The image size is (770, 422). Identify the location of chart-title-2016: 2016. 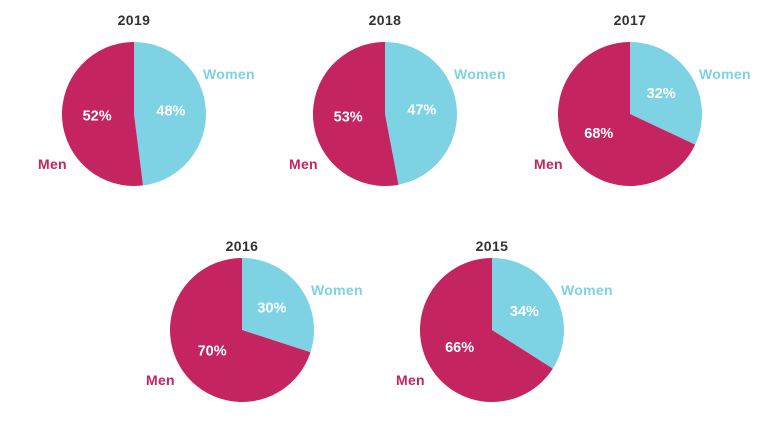
(242, 246).